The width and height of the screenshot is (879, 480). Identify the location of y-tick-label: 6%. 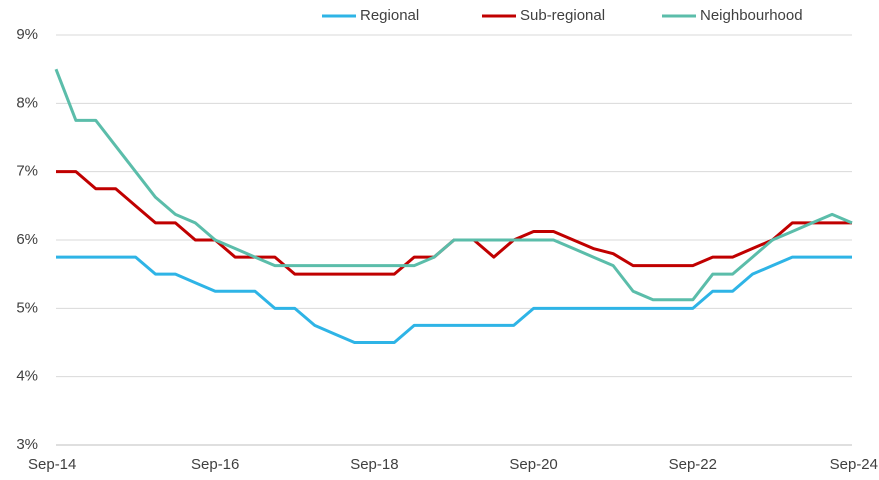
(27, 239).